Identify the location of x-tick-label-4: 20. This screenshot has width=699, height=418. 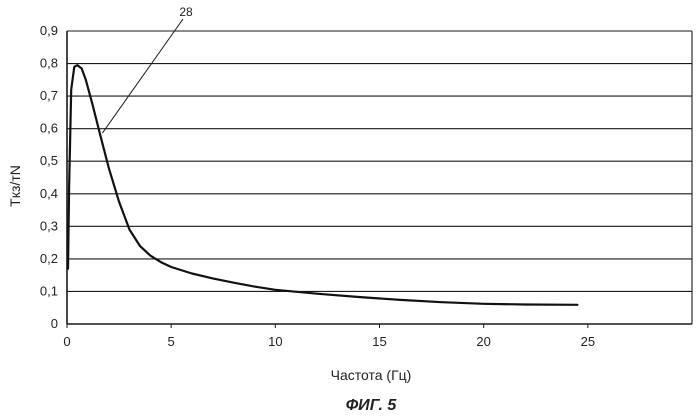
(483, 341).